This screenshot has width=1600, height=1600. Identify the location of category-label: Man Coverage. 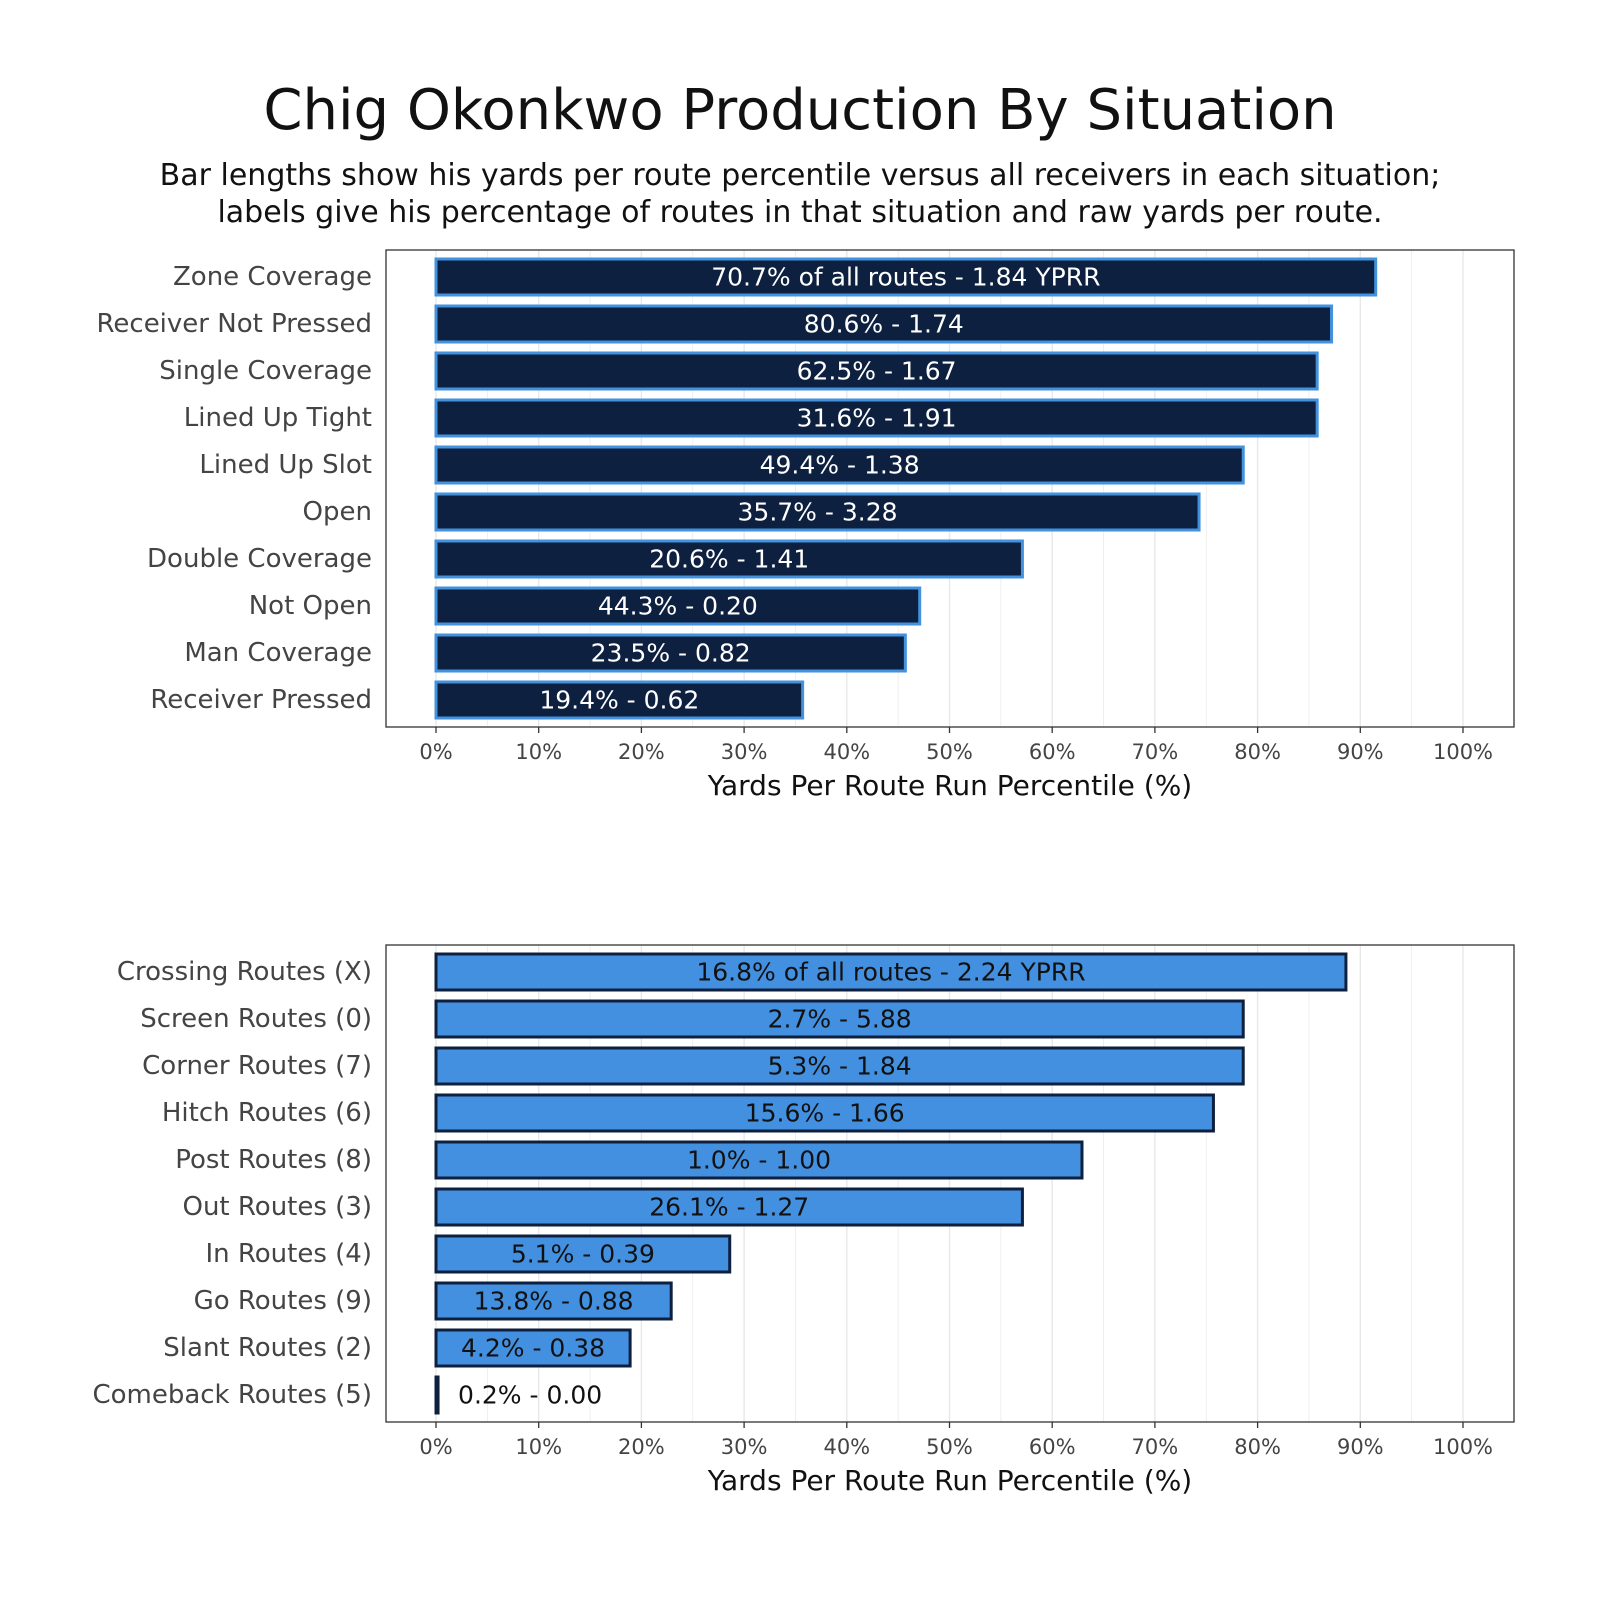
(278, 653).